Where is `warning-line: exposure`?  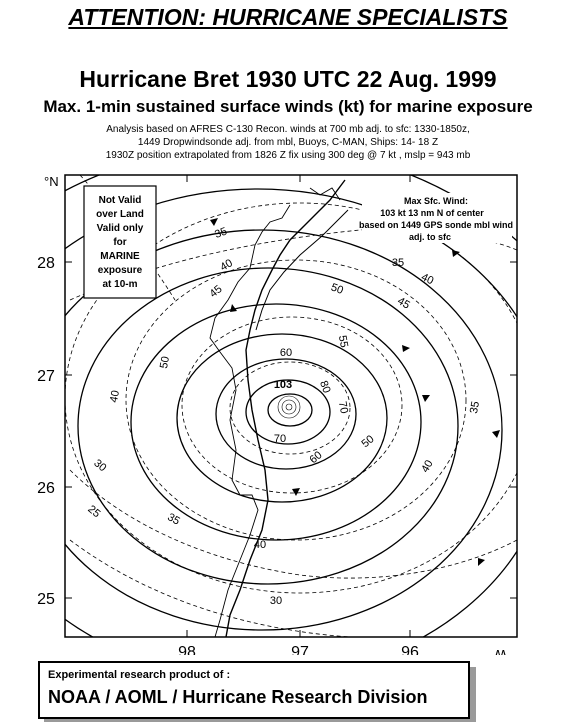
warning-line: exposure is located at coordinates (120, 270).